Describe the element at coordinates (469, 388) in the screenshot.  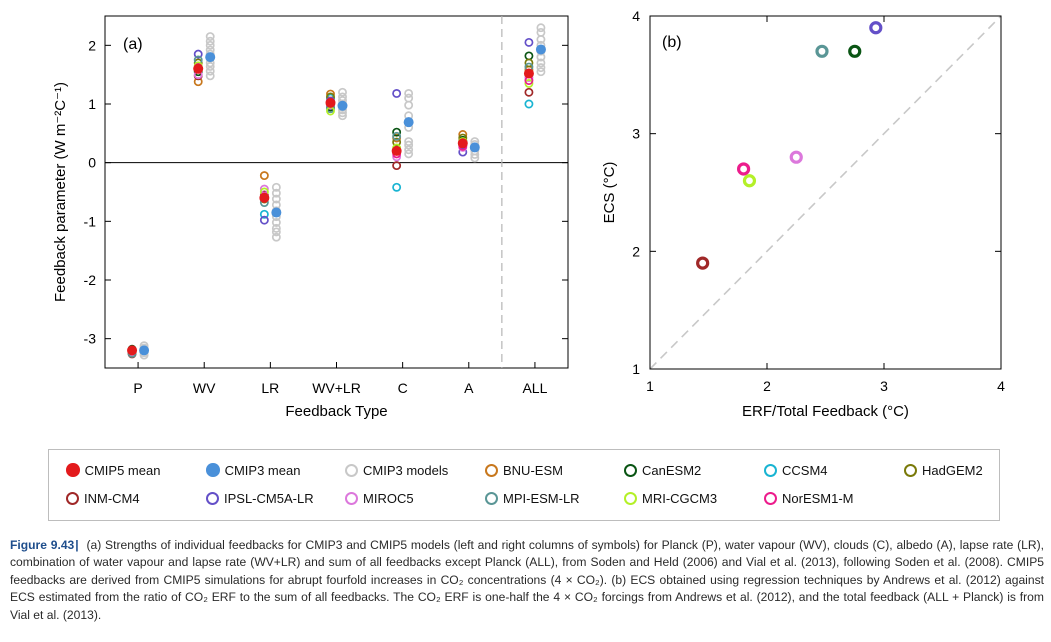
I see `x-tick-label: A` at that location.